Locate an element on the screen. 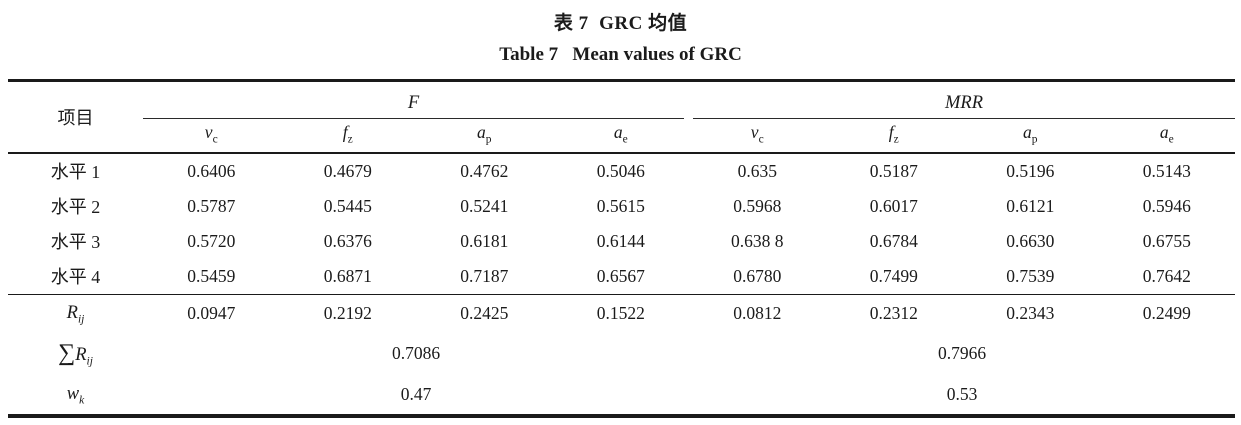  value-cell: 0.7499 is located at coordinates (893, 275).